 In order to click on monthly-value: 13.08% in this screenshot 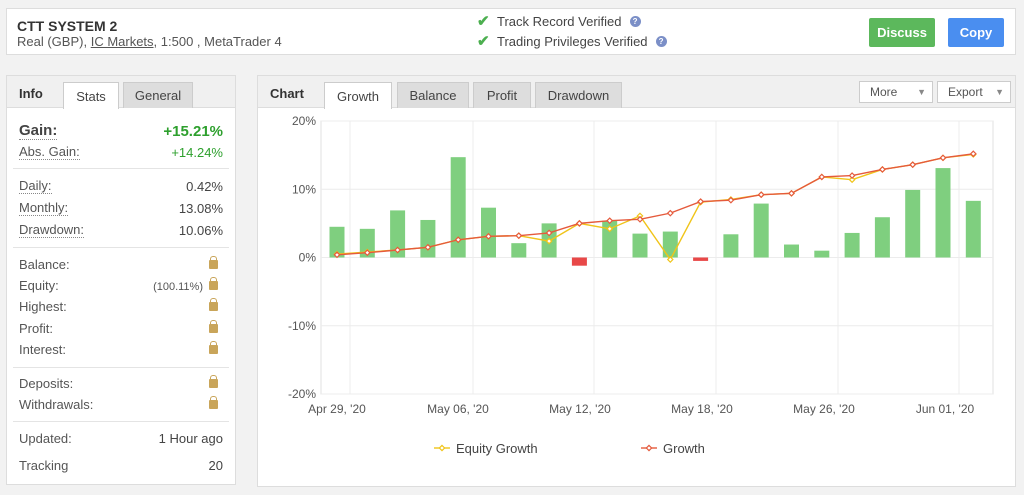, I will do `click(200, 208)`.